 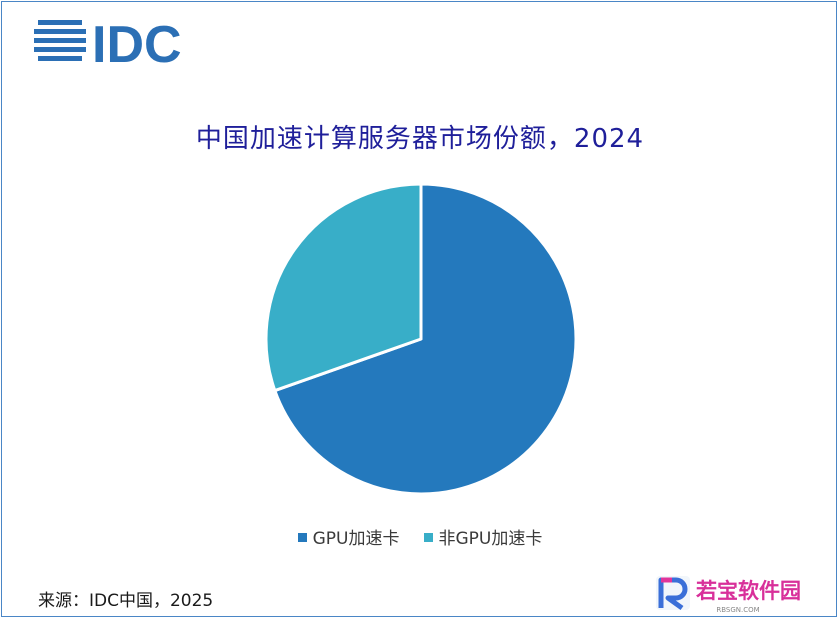 I want to click on legend-label-2: 非GPU加速卡, so click(x=490, y=539).